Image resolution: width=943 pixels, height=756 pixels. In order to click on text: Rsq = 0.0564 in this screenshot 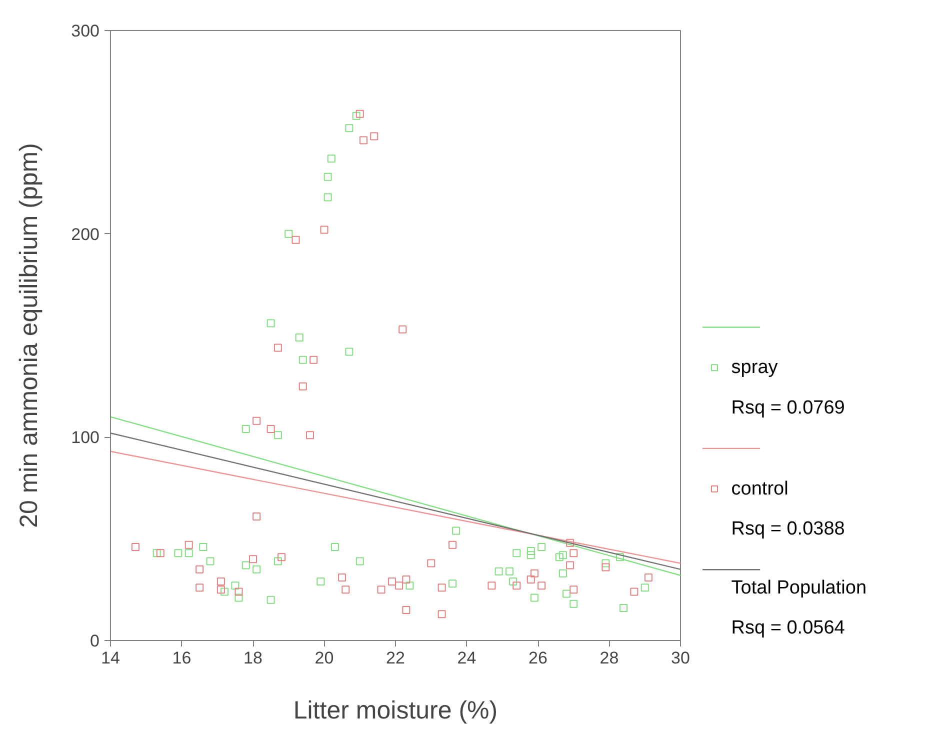, I will do `click(788, 628)`.